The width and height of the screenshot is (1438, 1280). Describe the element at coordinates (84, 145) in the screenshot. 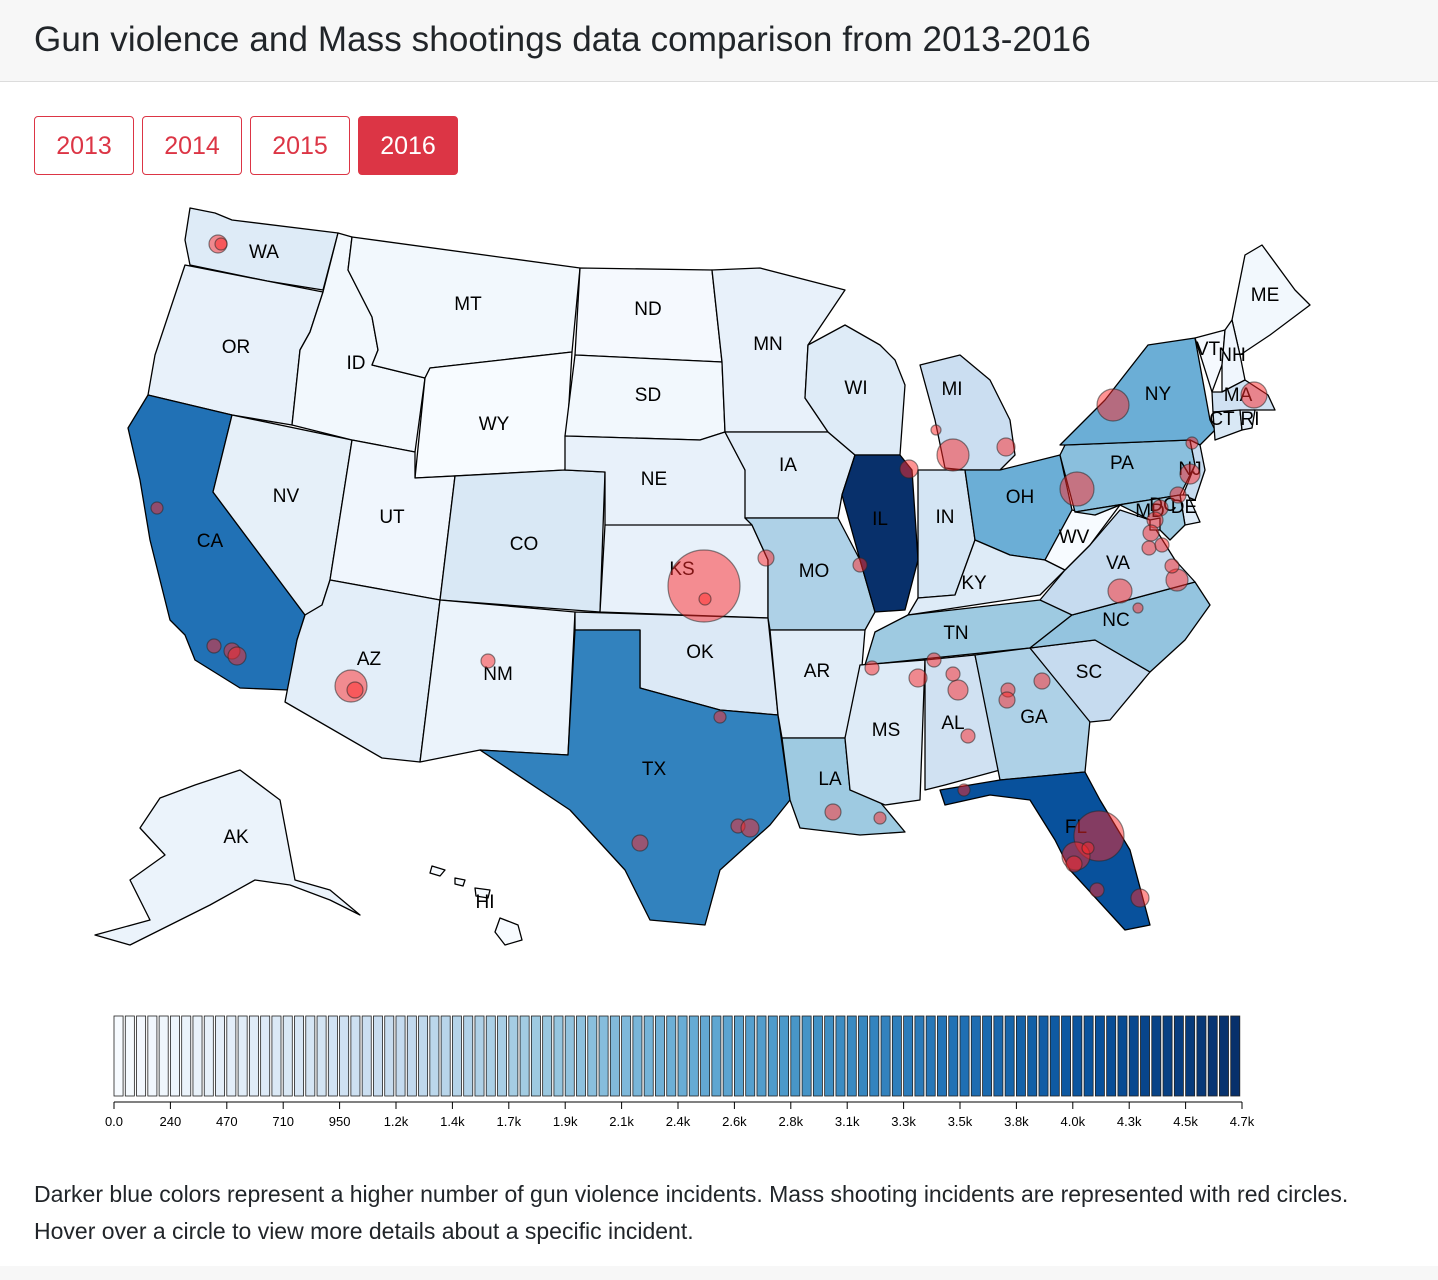

I see `year-button-2013: 2013` at that location.